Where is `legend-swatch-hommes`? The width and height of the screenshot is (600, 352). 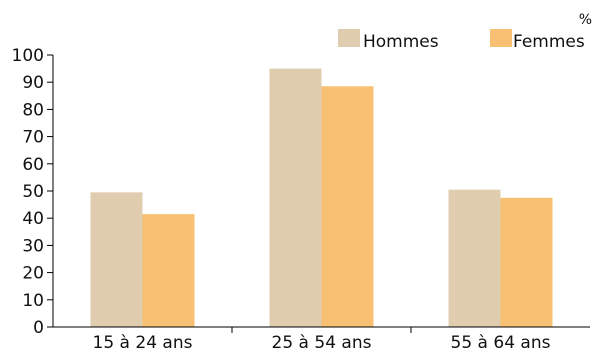
legend-swatch-hommes is located at coordinates (349, 38).